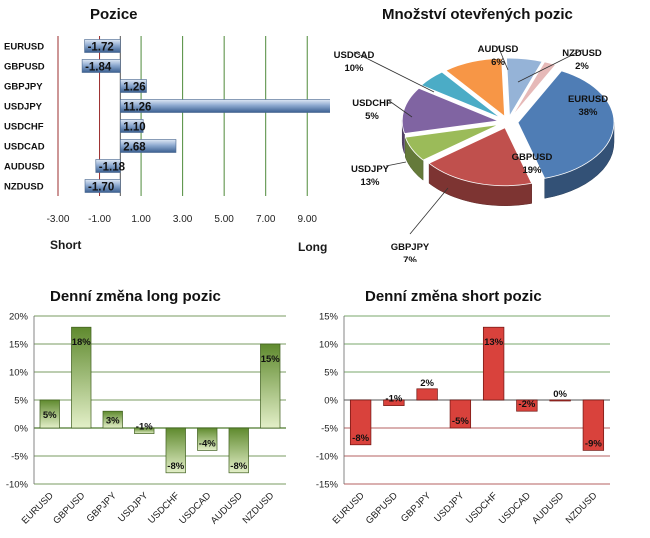  Describe the element at coordinates (532, 170) in the screenshot. I see `pie-slice-percent: 19%` at that location.